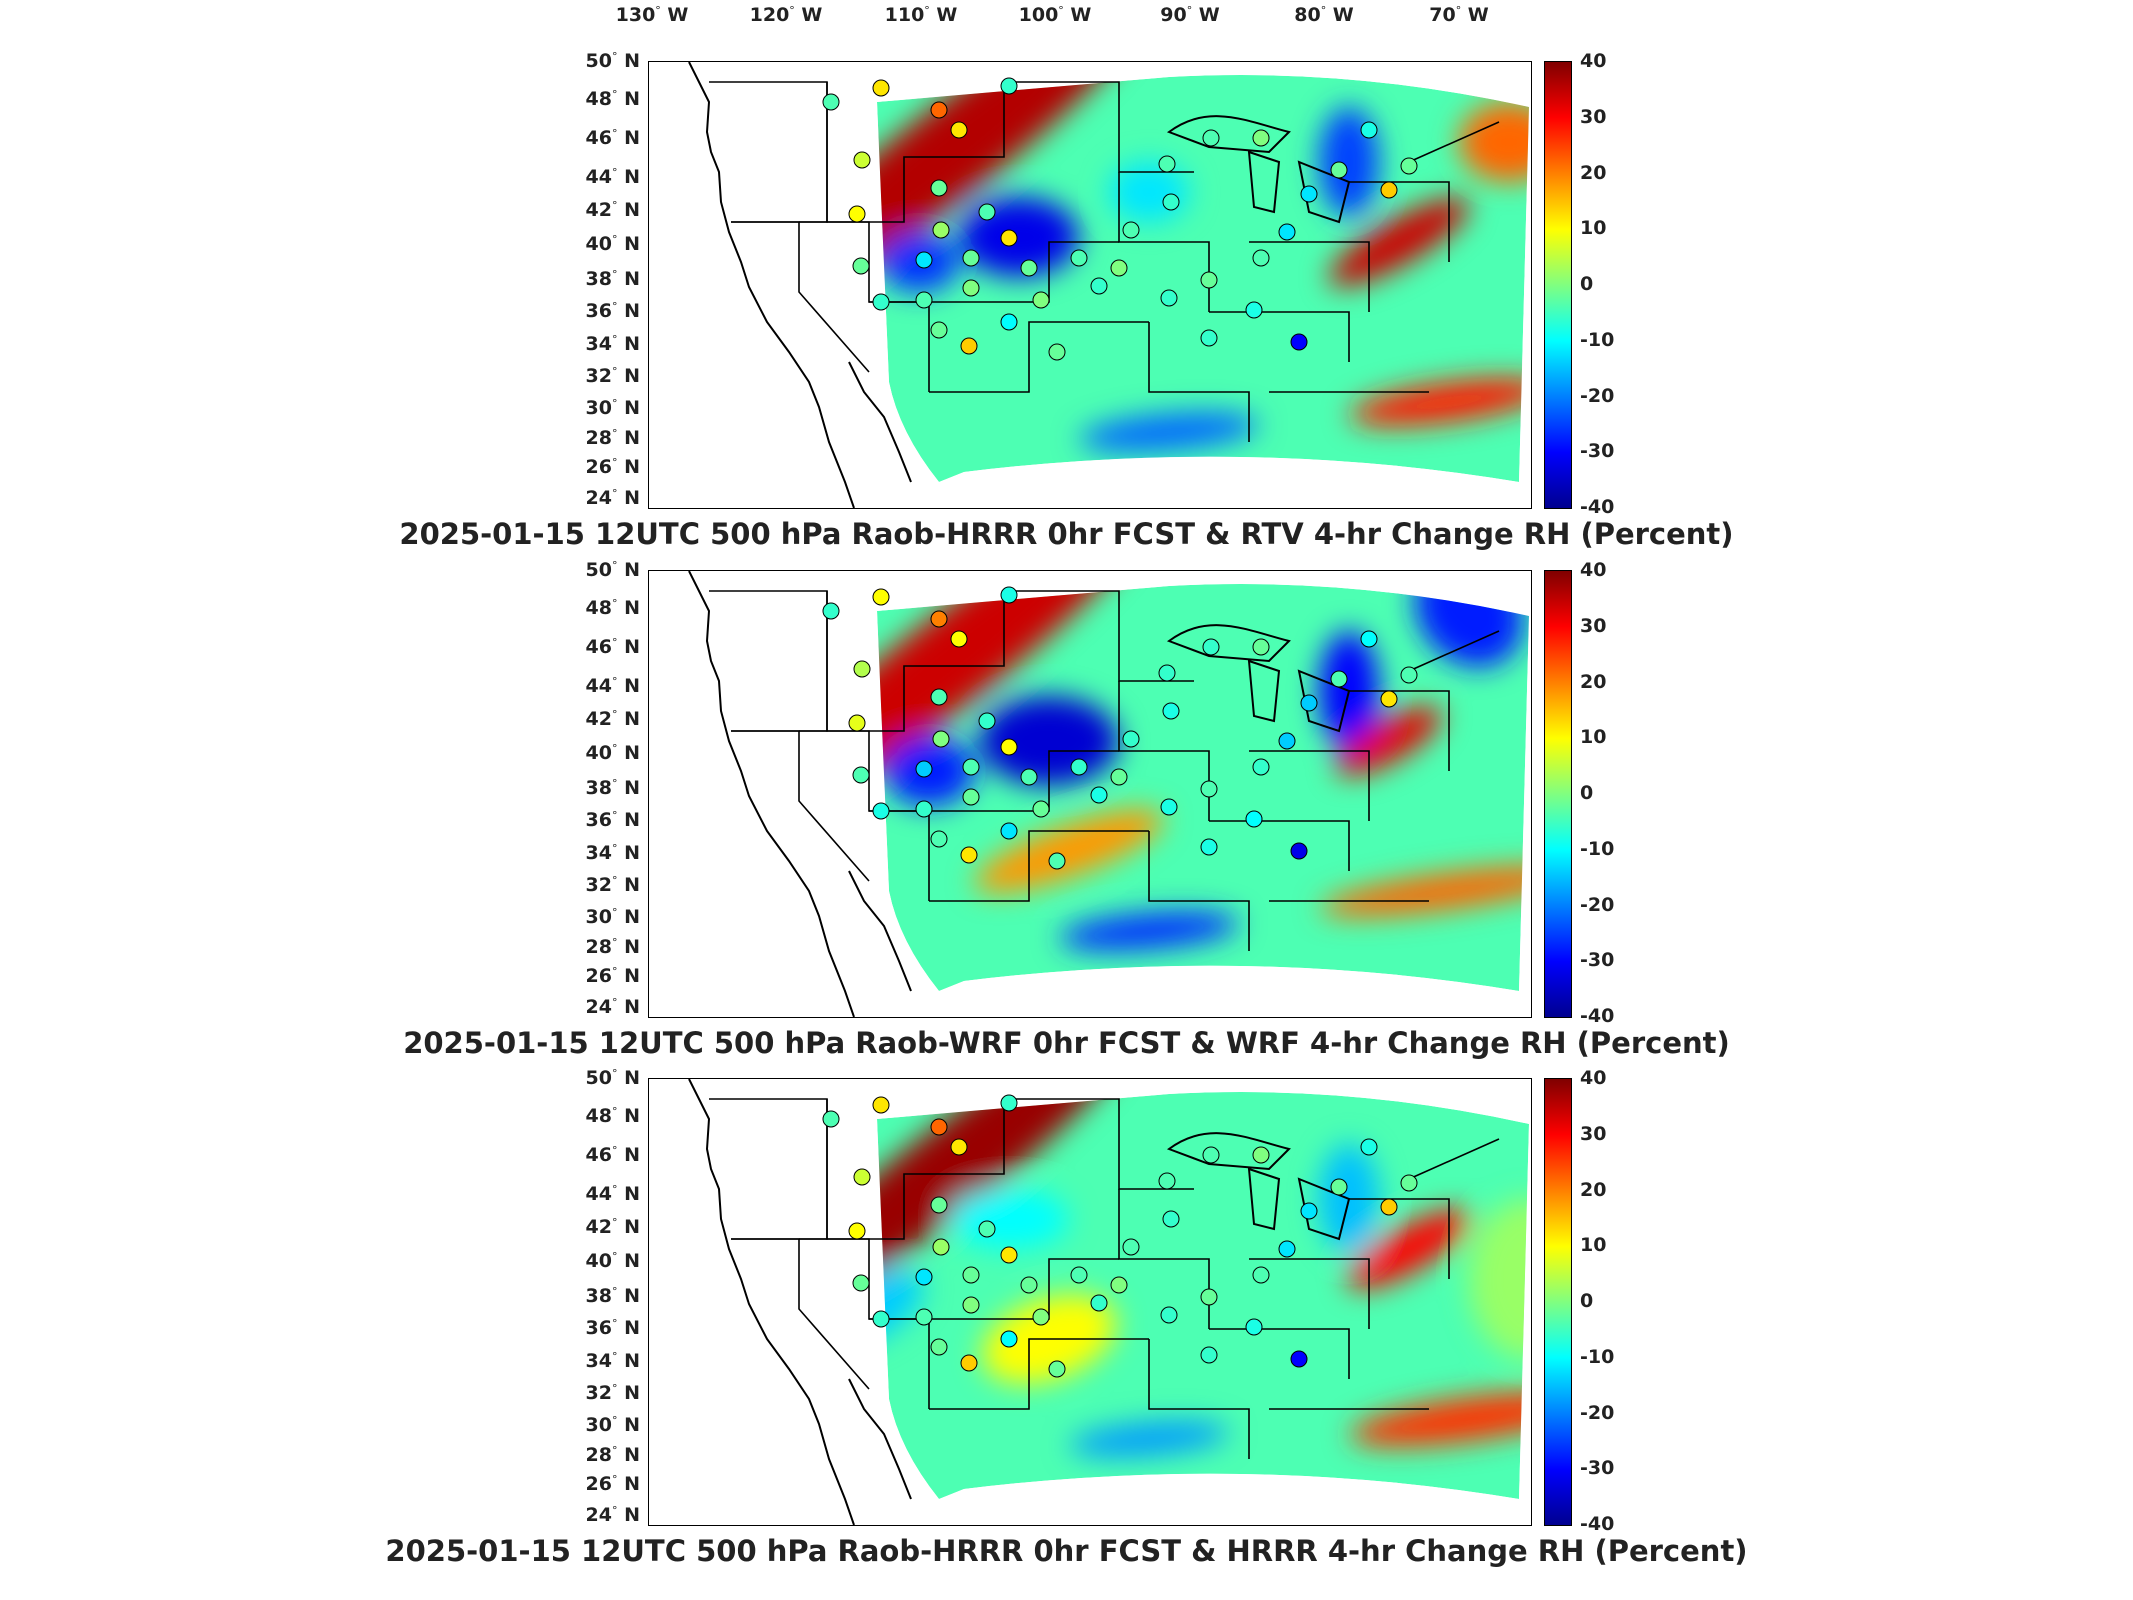  Describe the element at coordinates (612, 884) in the screenshot. I see `latitude-label: 32° N` at that location.